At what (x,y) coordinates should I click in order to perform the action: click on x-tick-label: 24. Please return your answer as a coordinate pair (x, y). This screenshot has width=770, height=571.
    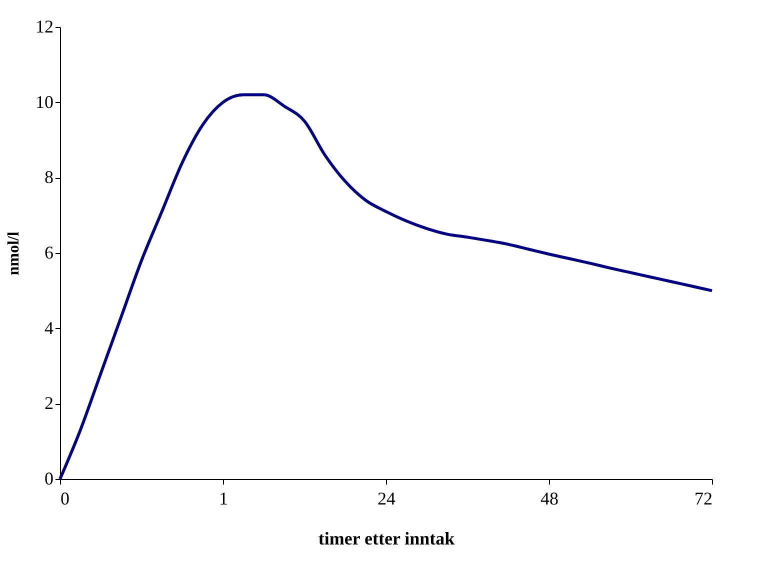
    Looking at the image, I should click on (387, 498).